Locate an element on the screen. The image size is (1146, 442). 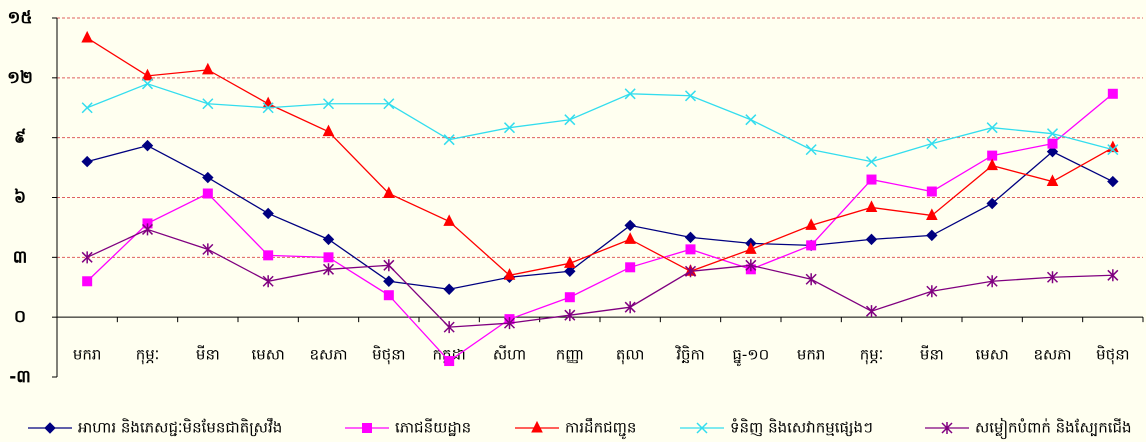
y-tick-label: ១២ is located at coordinates (20, 78).